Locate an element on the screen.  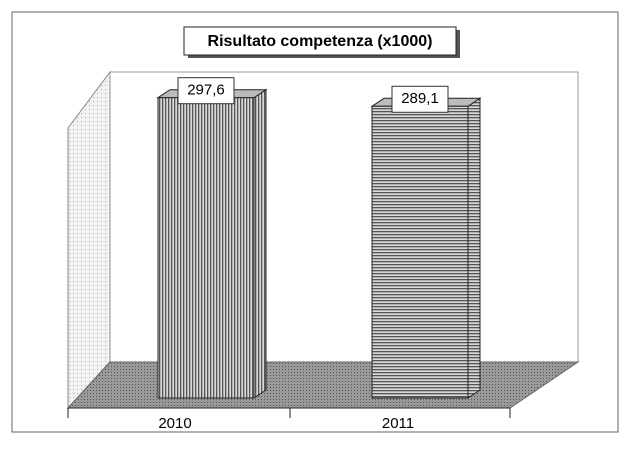
title-box is located at coordinates (320, 41).